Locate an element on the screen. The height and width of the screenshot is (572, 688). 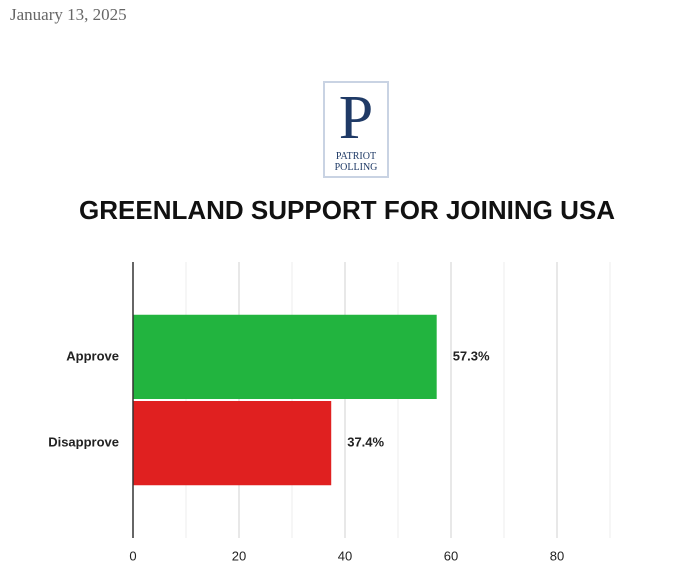
value-label: 57.3% is located at coordinates (471, 355).